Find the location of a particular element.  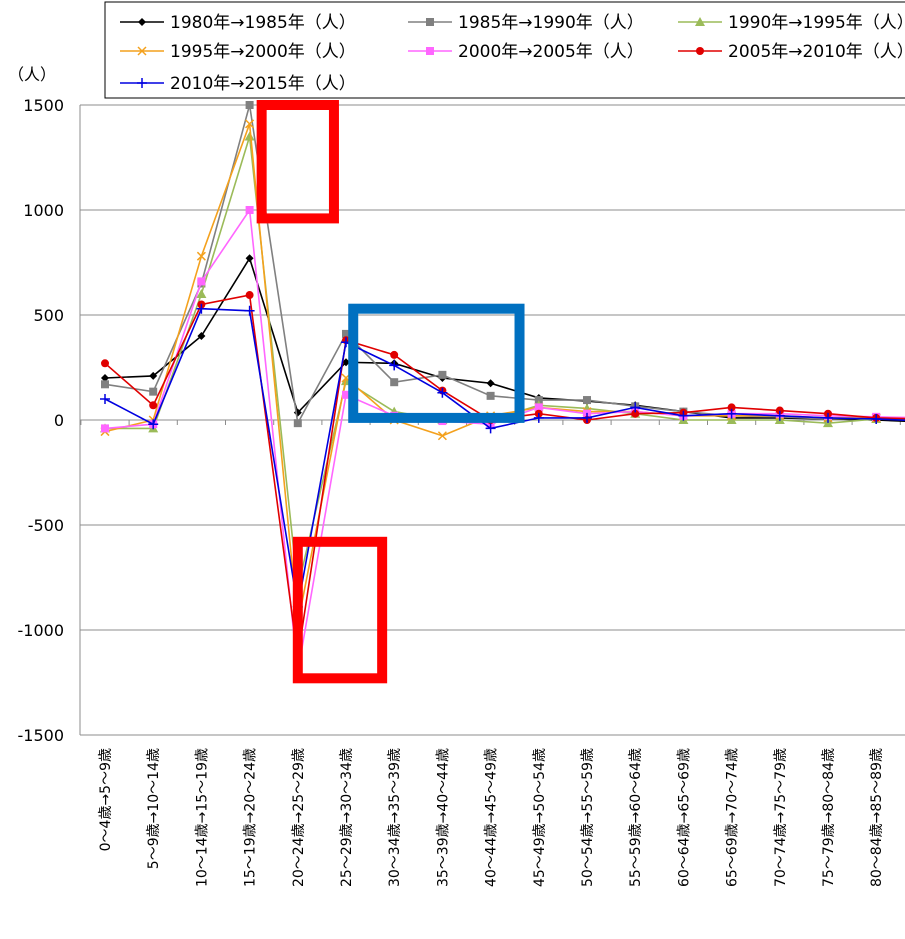

x-tick-label: 60～64歳→65～69歳 is located at coordinates (684, 817).